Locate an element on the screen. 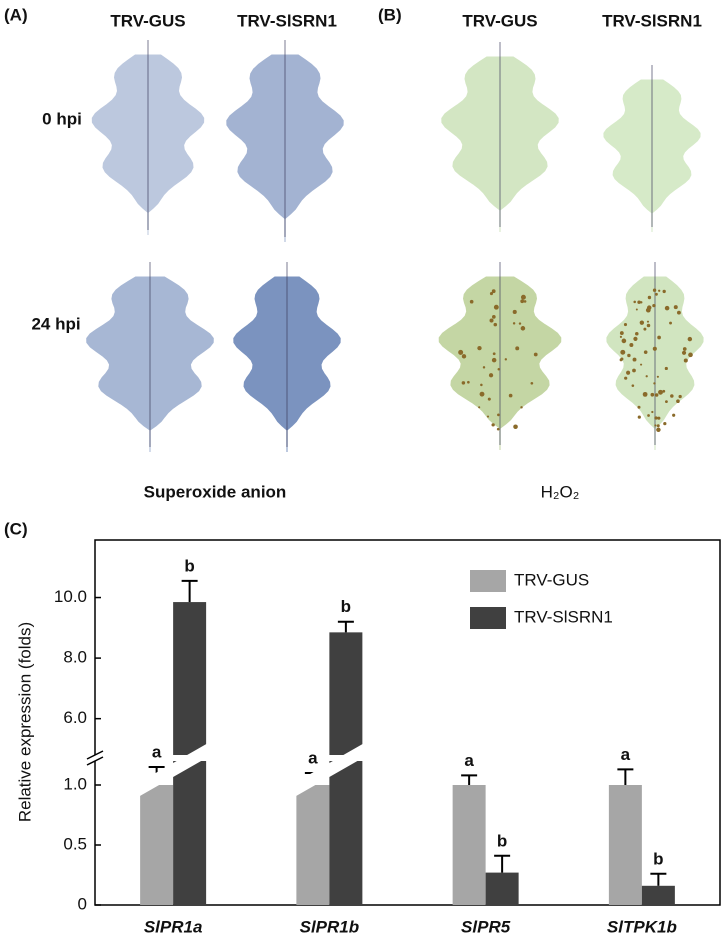 The height and width of the screenshot is (944, 728). row-label: 24 hpi is located at coordinates (55, 323).